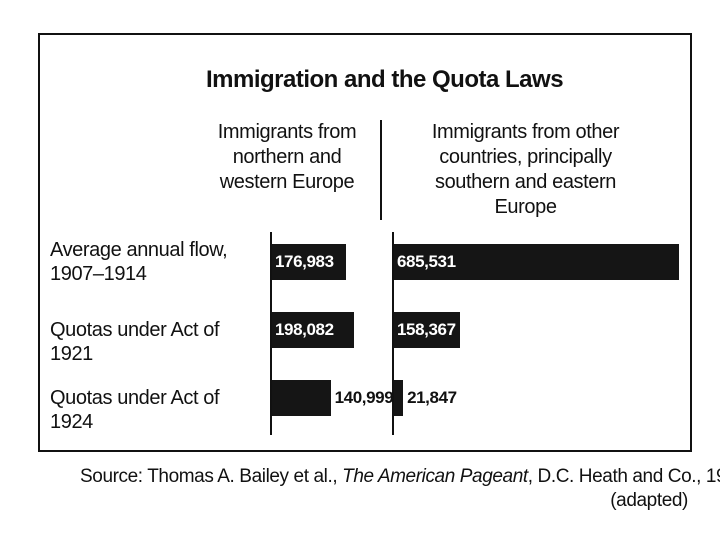 The image size is (720, 540). Describe the element at coordinates (209, 476) in the screenshot. I see `source-text: Source: Thomas A. Bailey et al.,` at that location.